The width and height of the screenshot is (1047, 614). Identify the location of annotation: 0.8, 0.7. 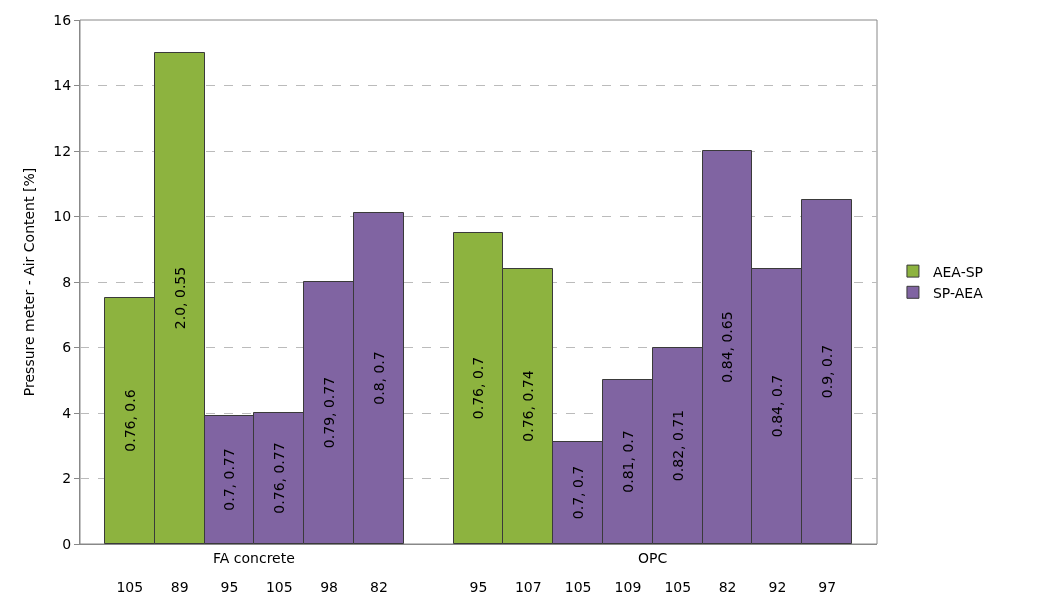
(378, 378).